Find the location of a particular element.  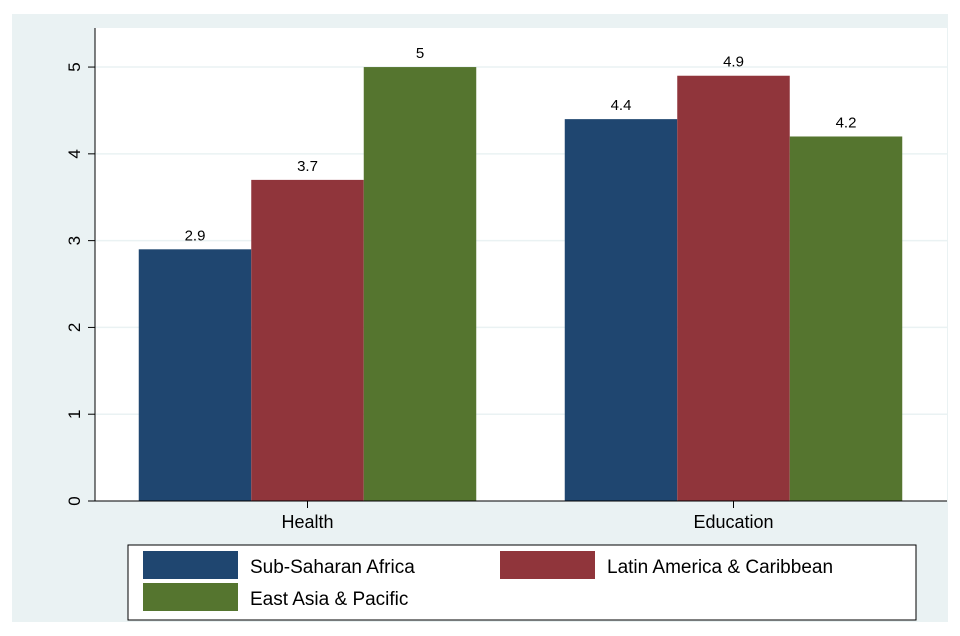

y-tick-label: 1 is located at coordinates (74, 413).